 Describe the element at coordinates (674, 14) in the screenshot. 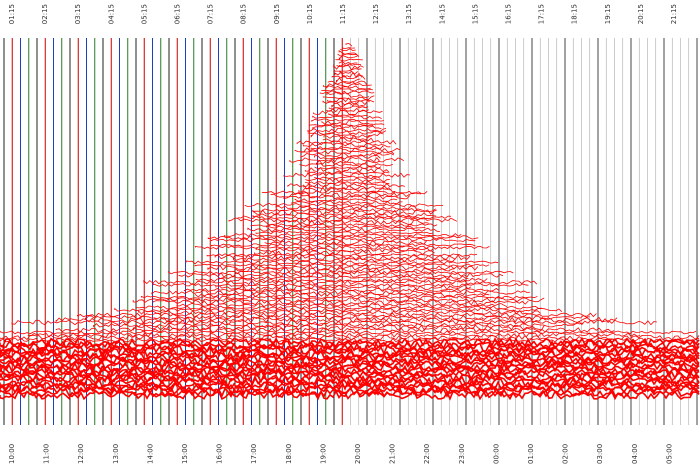

I see `top-time-label: 21:15` at that location.